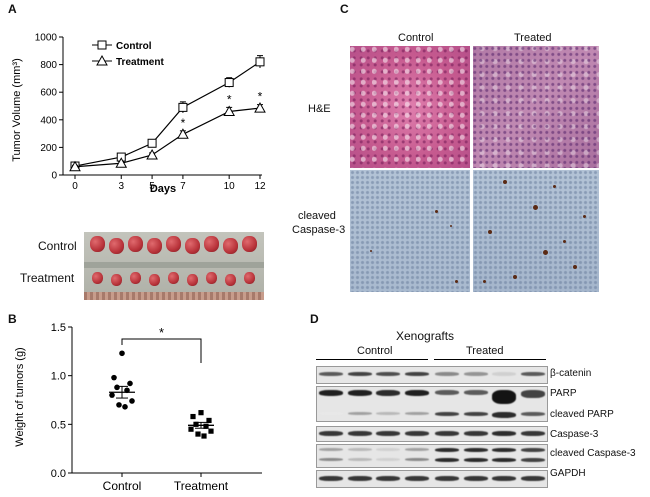 The image size is (650, 497). I want to click on x-tick-label: 10, so click(230, 186).